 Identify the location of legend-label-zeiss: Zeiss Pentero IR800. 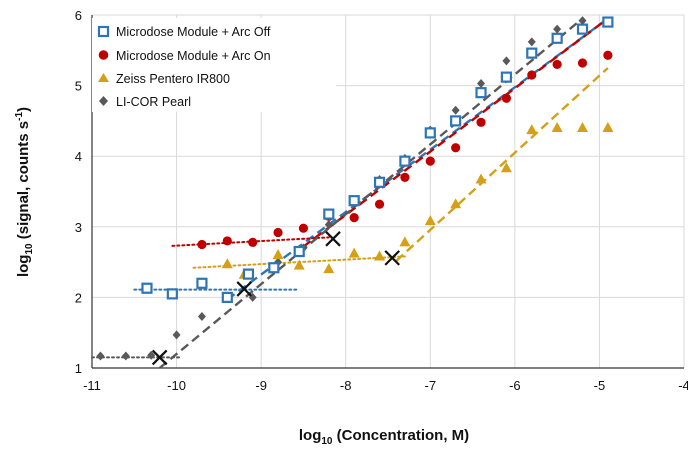
(173, 79).